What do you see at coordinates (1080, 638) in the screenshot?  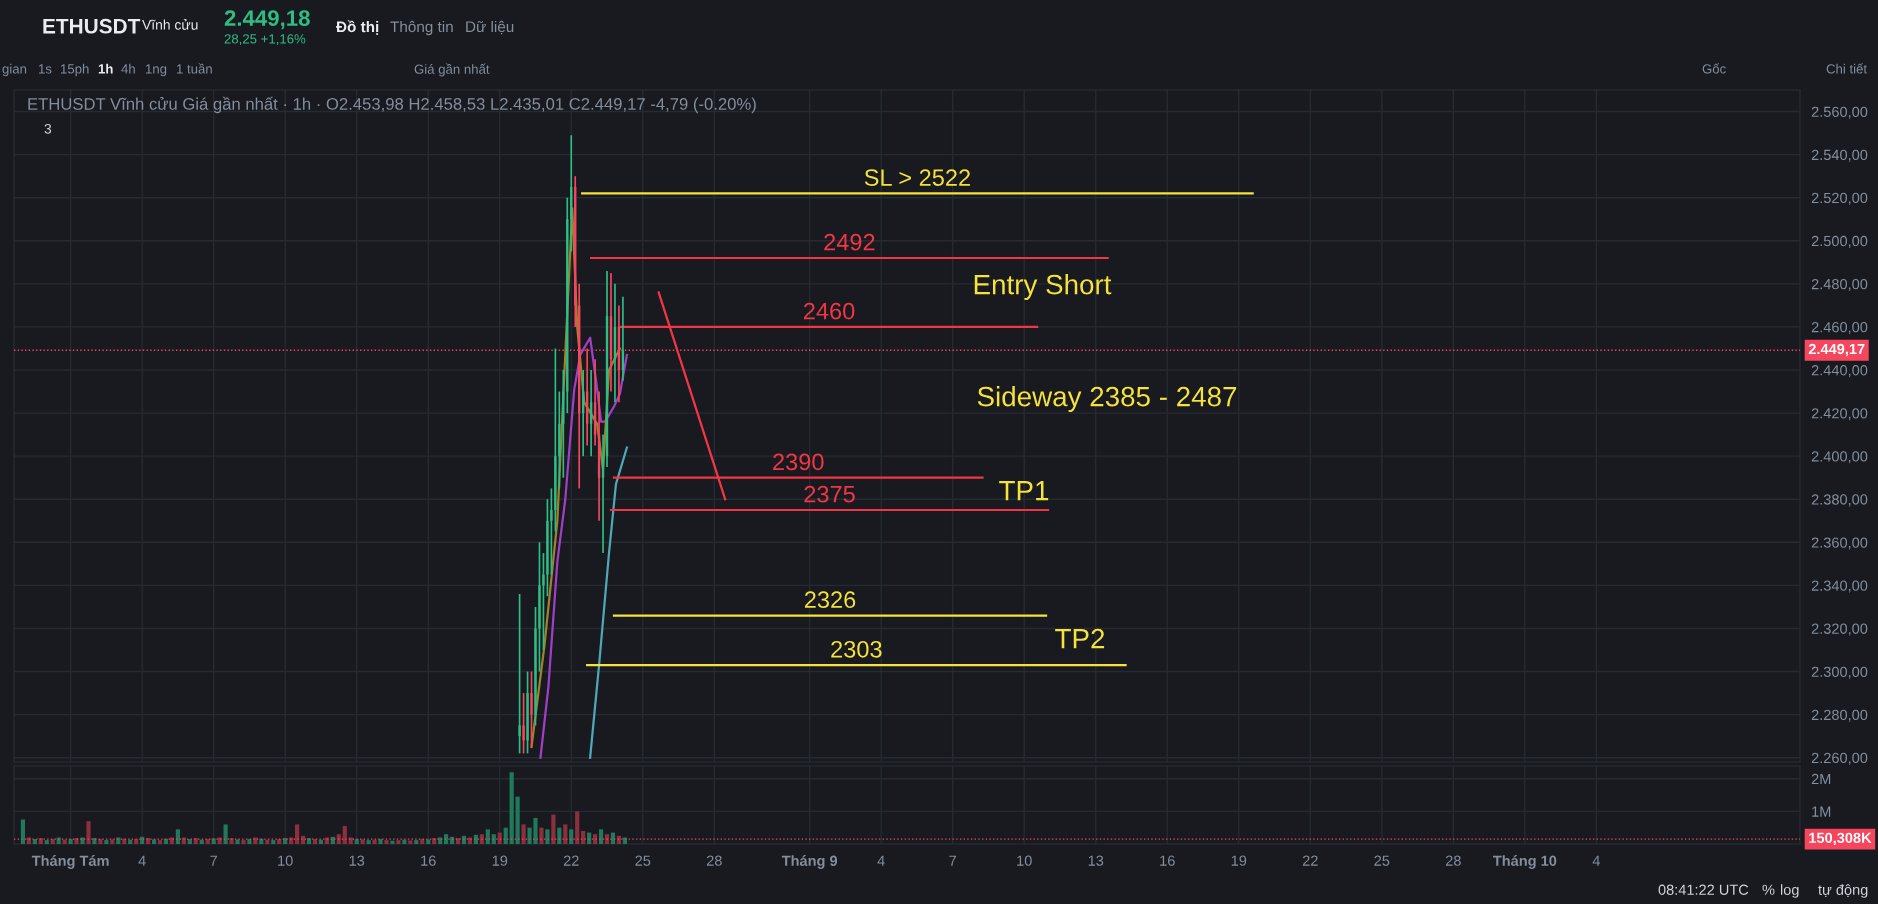 I see `annotation: TP2` at bounding box center [1080, 638].